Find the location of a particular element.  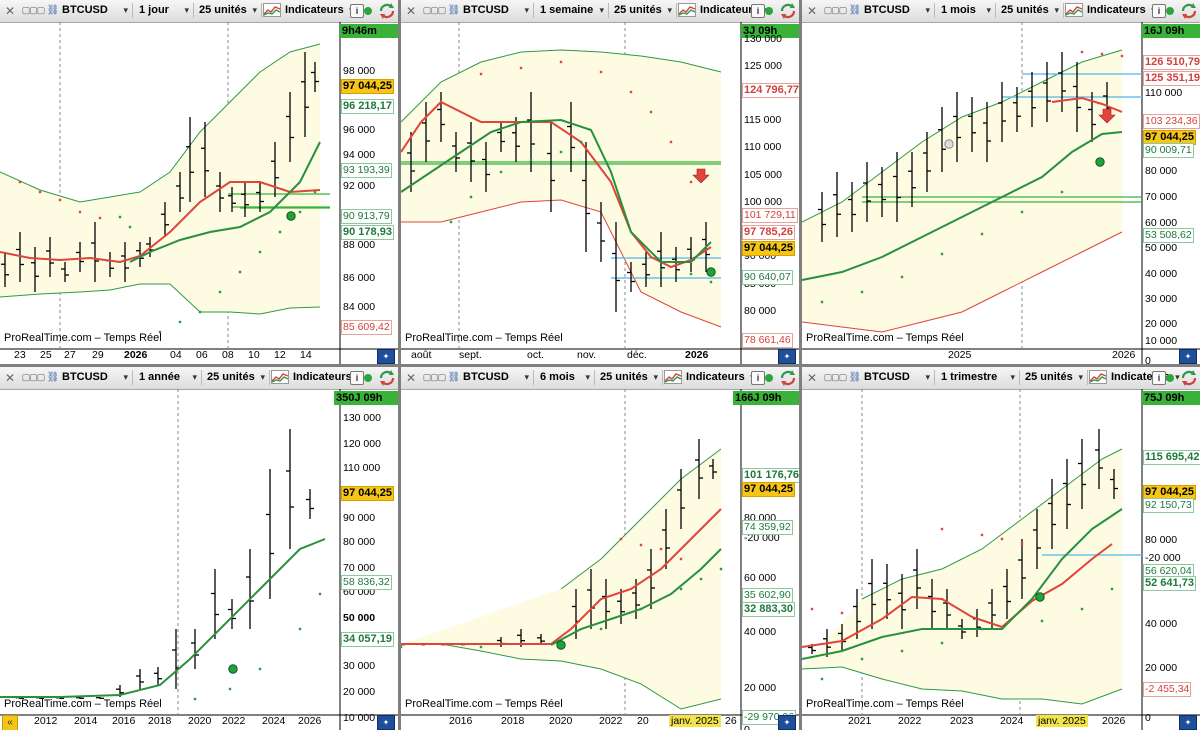

indicator-value-label: 85 609,42 is located at coordinates (366, 327).